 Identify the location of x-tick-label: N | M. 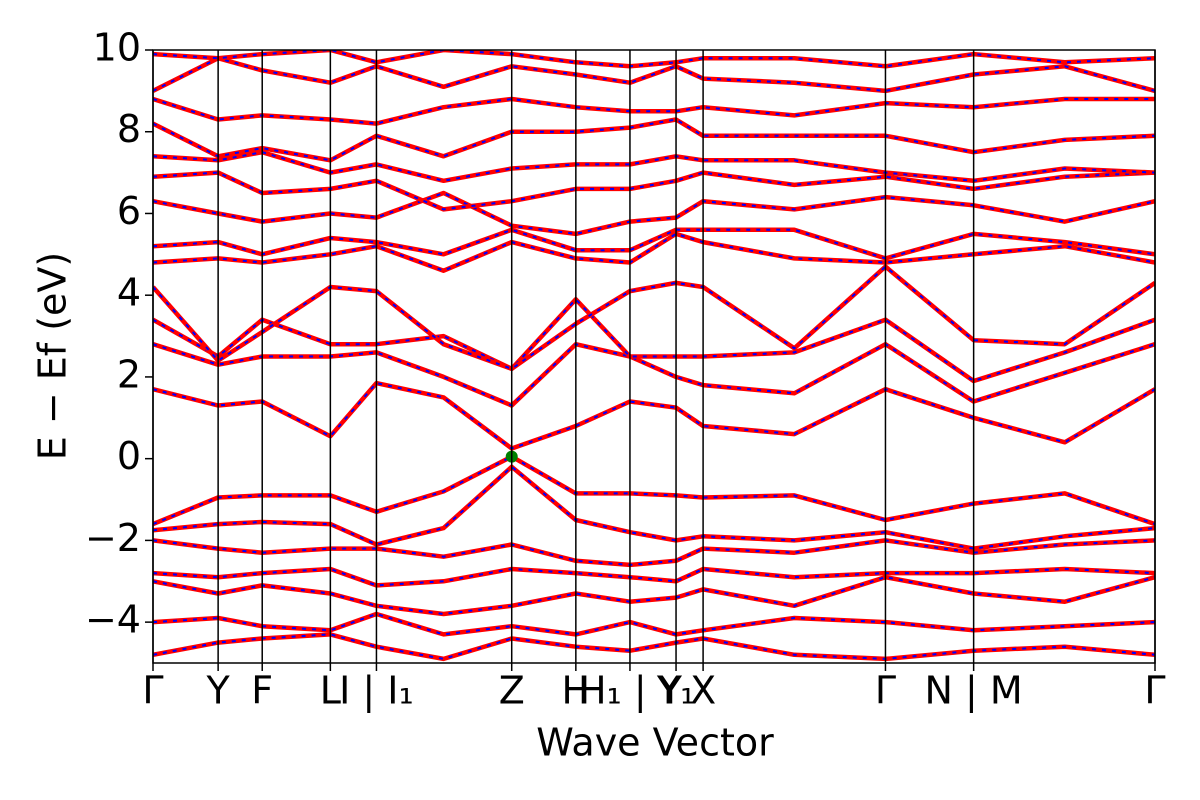
(974, 691).